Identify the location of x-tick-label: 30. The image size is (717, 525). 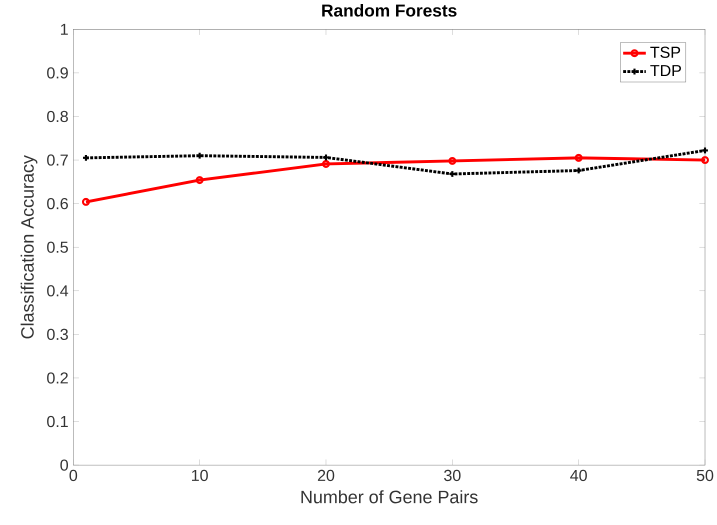
(452, 476).